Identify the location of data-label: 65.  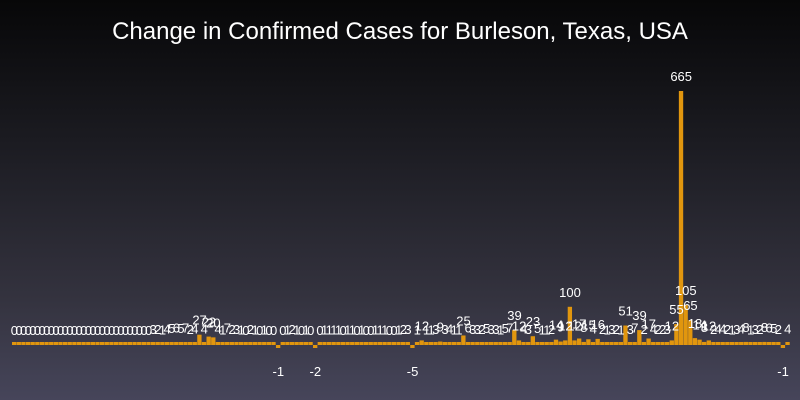
(690, 305).